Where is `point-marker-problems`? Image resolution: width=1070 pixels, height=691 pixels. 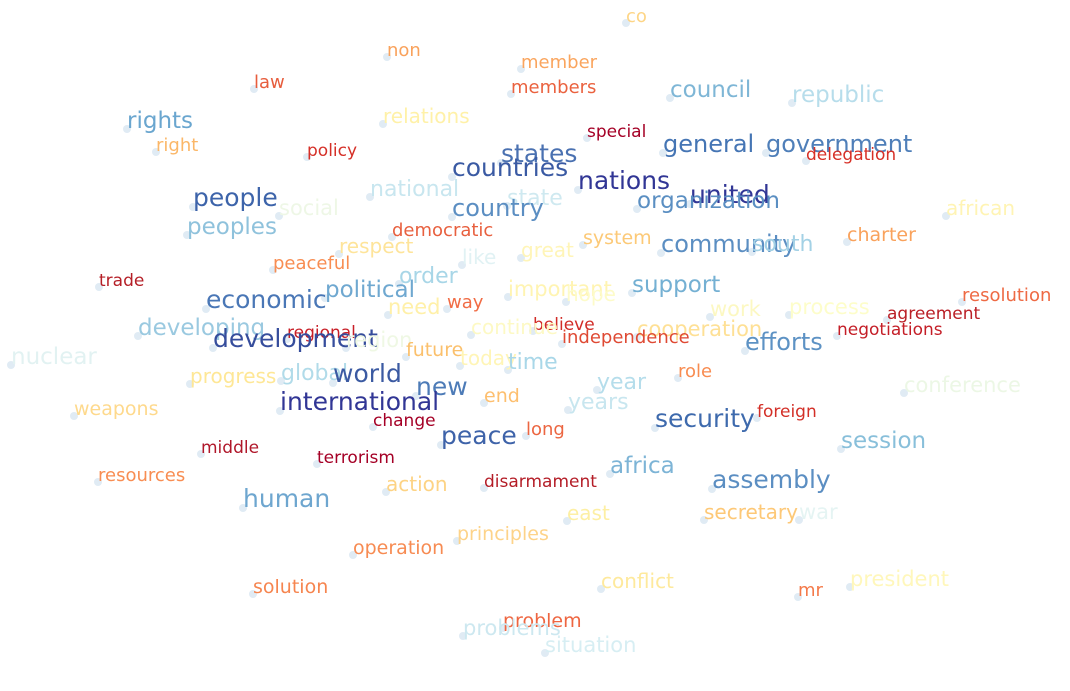 point-marker-problems is located at coordinates (463, 636).